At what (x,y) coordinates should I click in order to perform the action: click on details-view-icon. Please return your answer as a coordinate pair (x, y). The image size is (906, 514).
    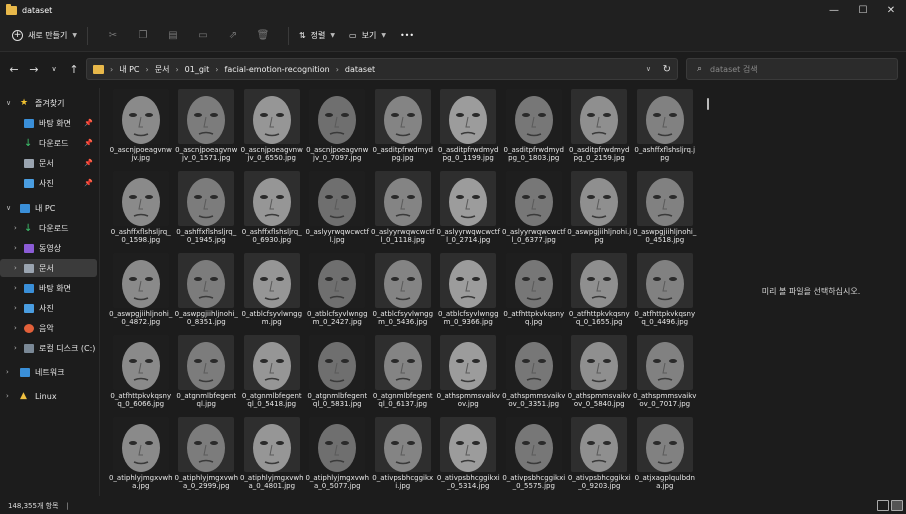
    Looking at the image, I should click on (883, 505).